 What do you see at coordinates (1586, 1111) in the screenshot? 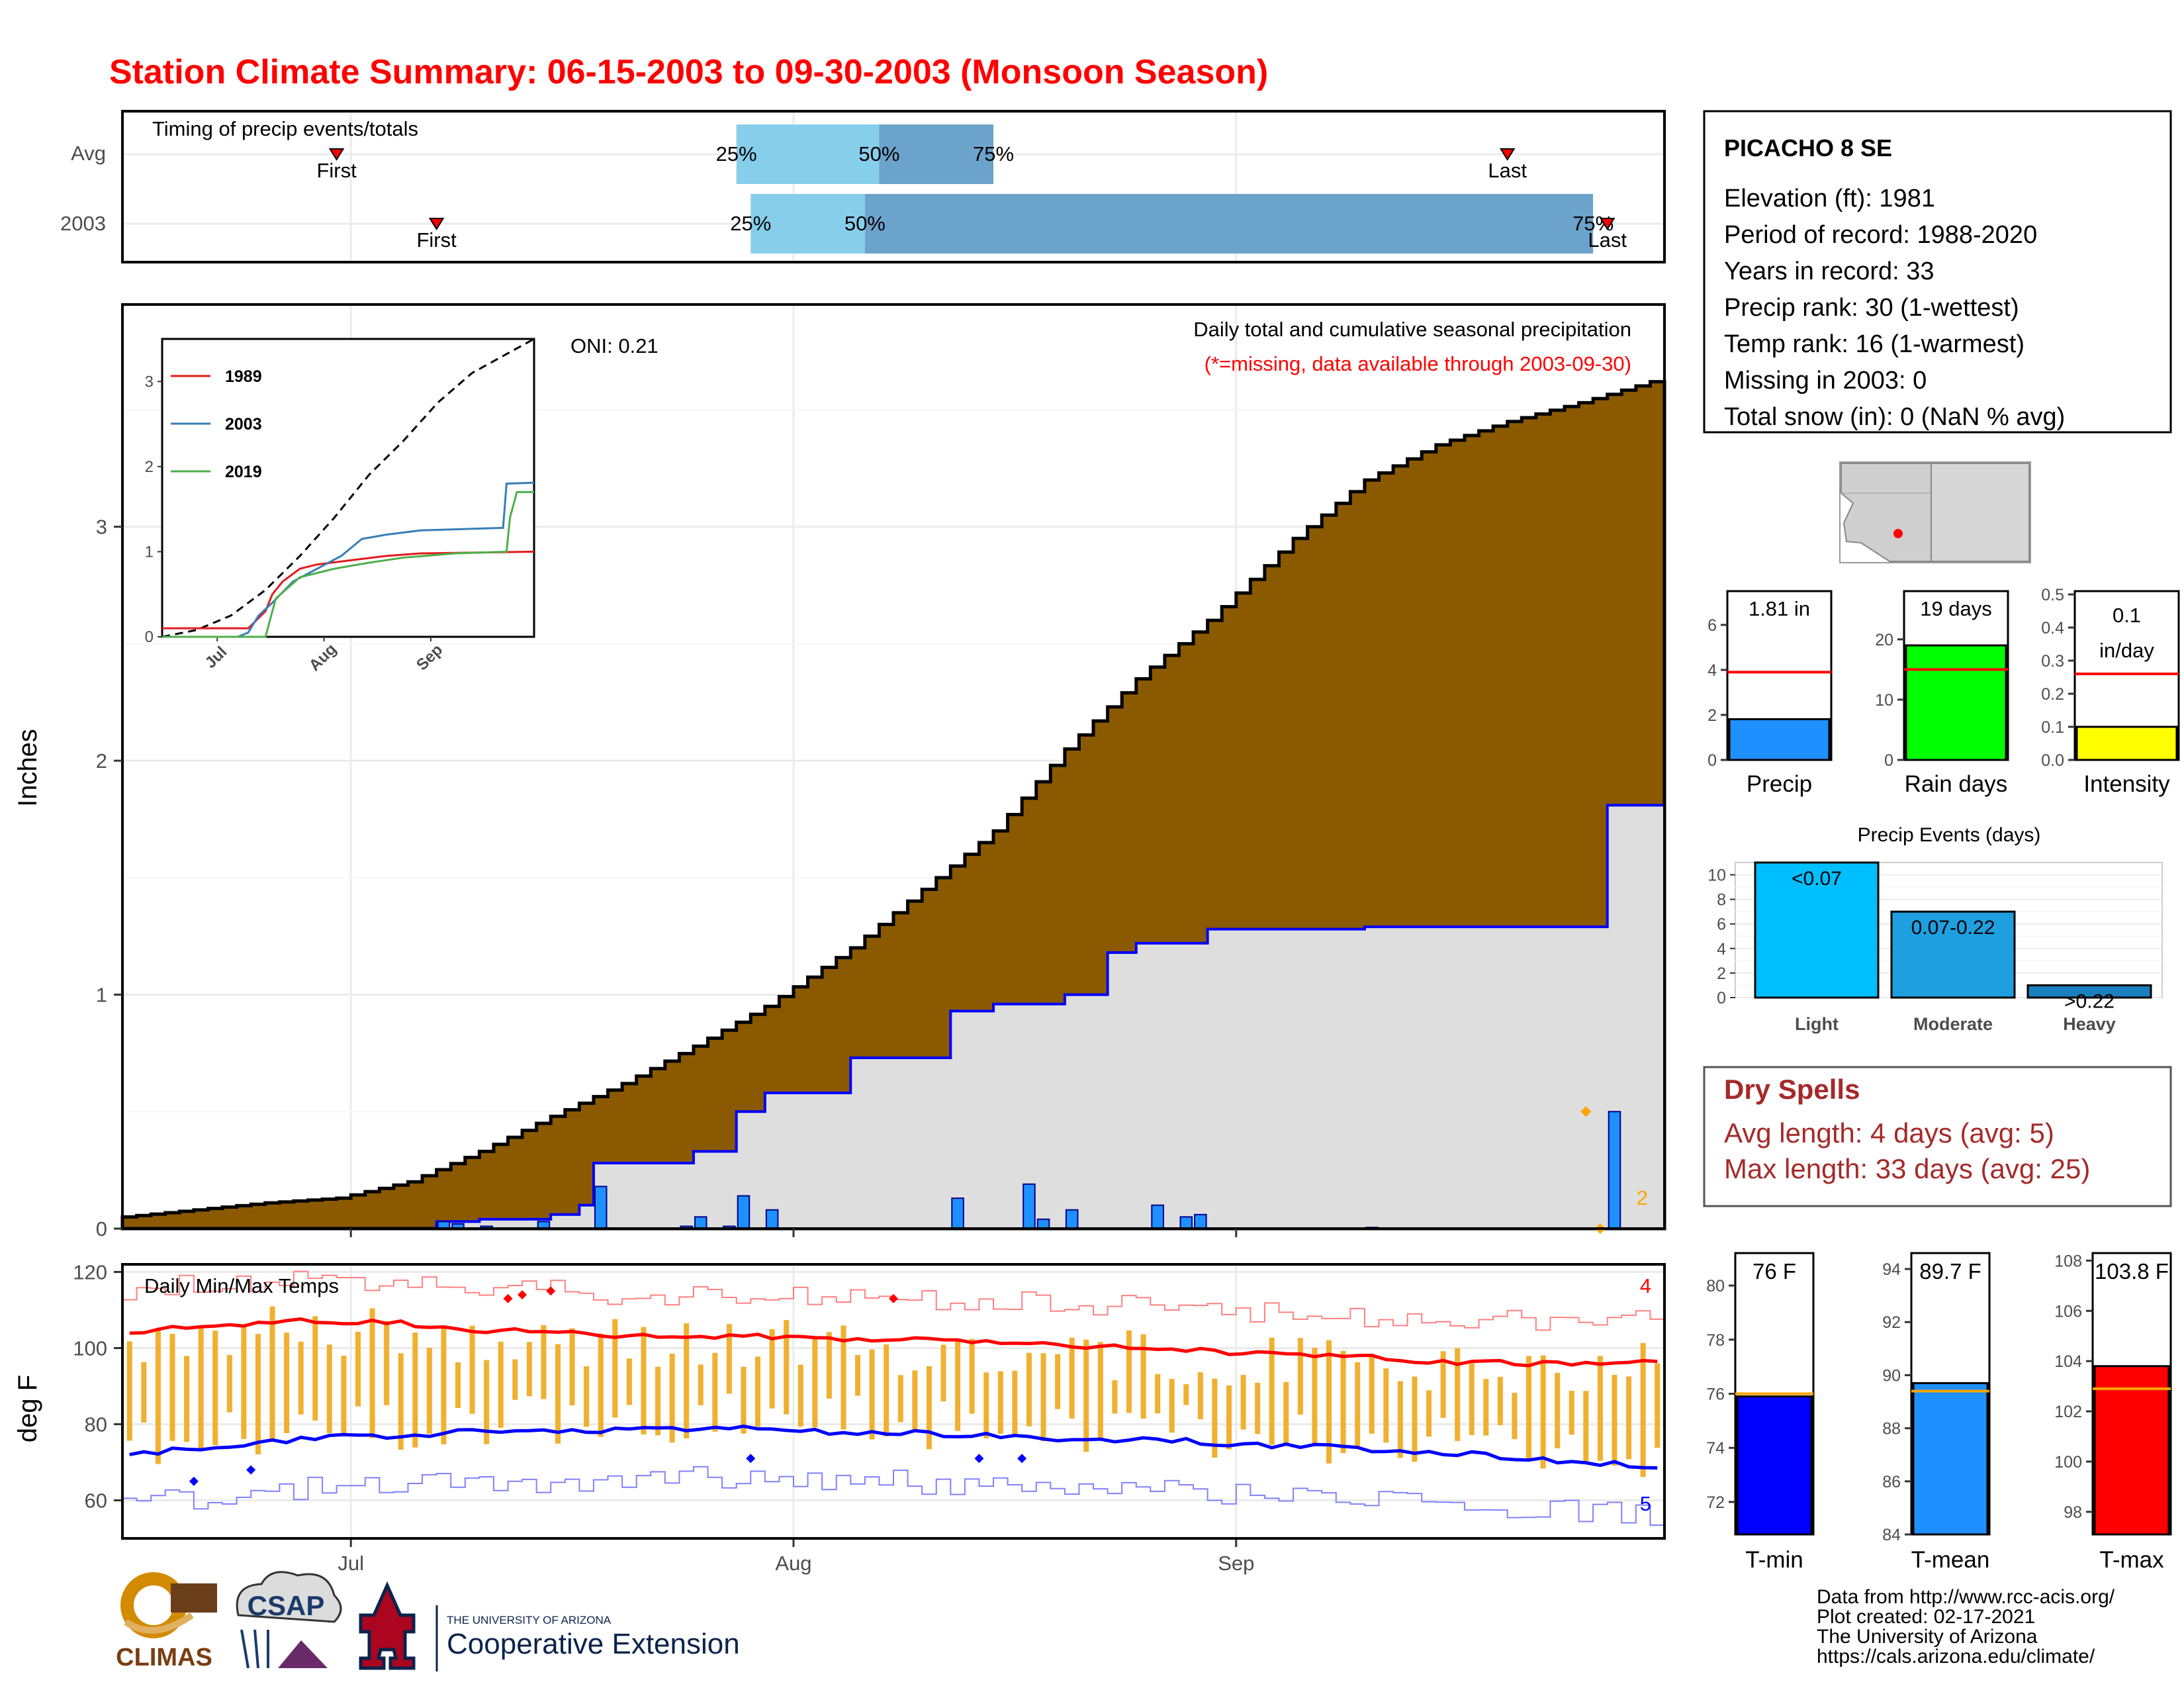
I see `missing-marker` at bounding box center [1586, 1111].